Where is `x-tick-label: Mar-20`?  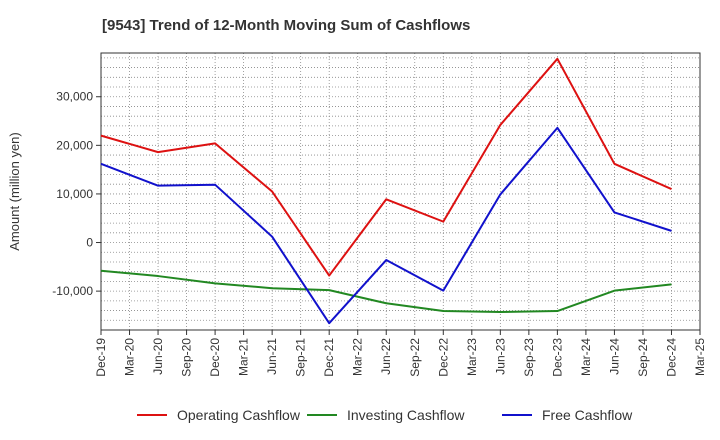
x-tick-label: Mar-20 is located at coordinates (130, 357).